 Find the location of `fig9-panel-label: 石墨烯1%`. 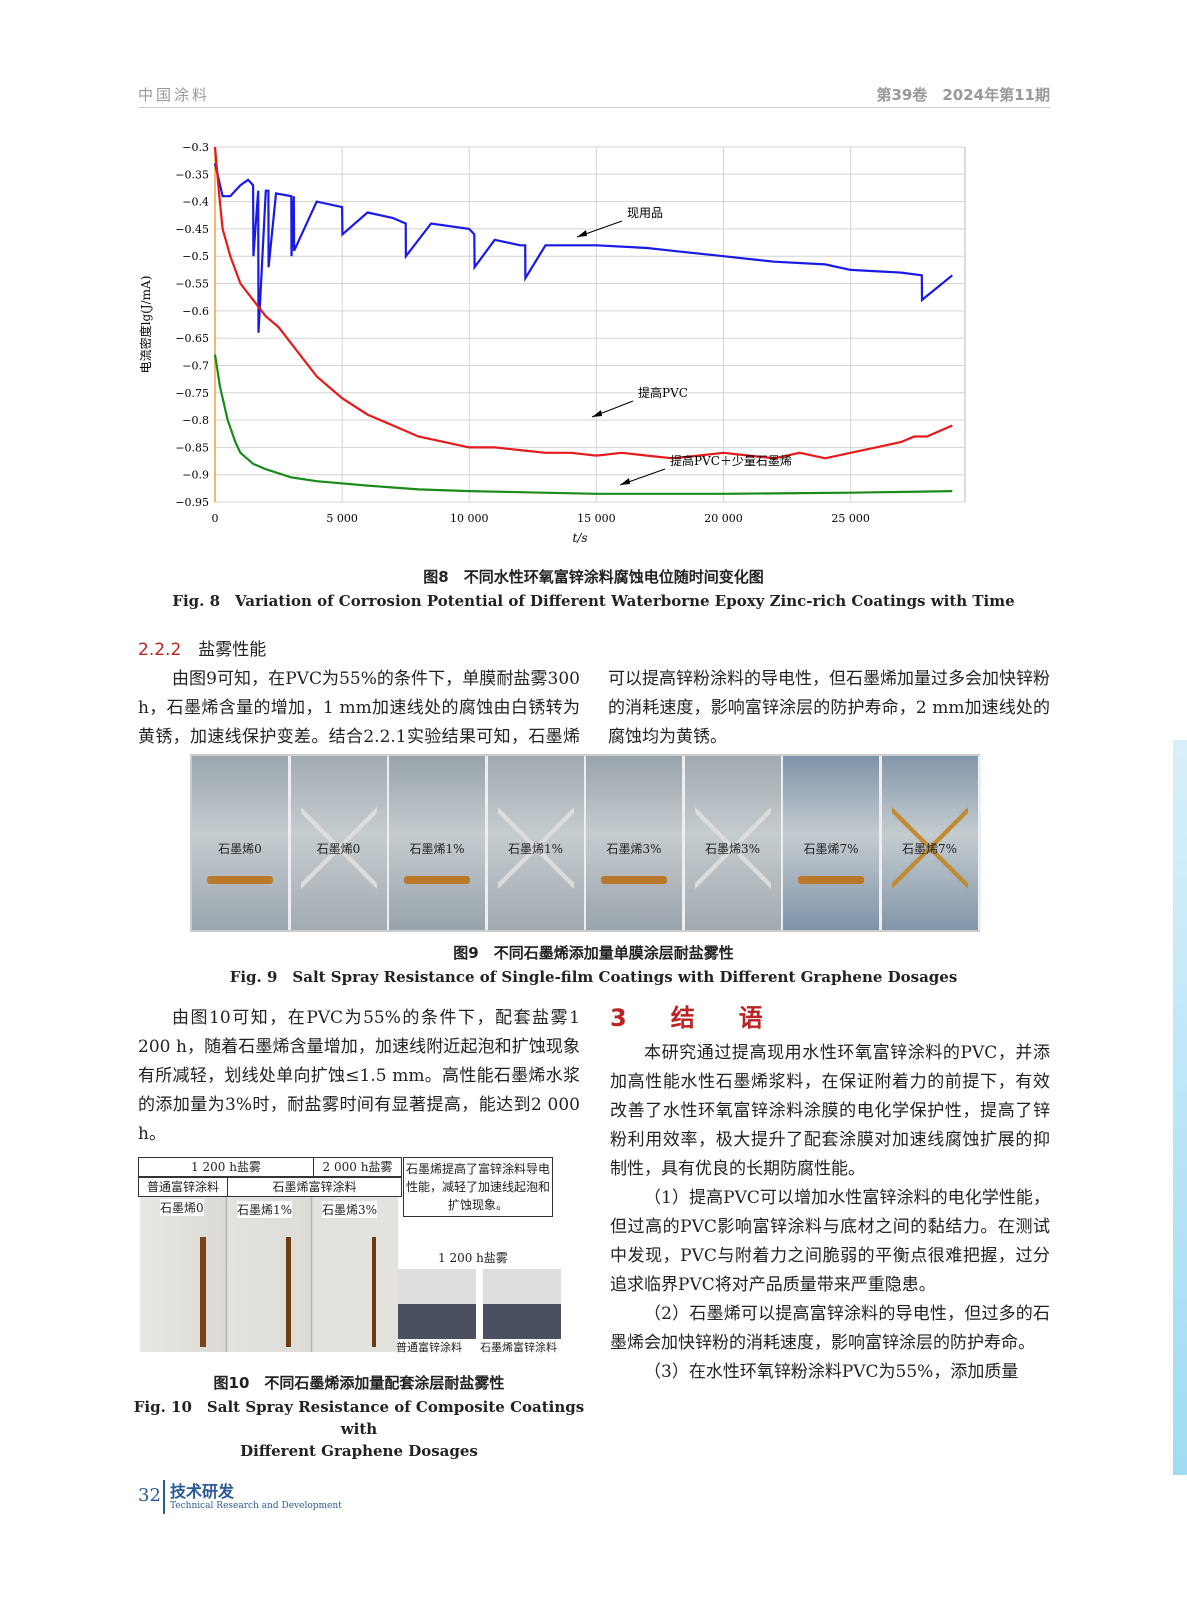

fig9-panel-label: 石墨烯1% is located at coordinates (437, 849).